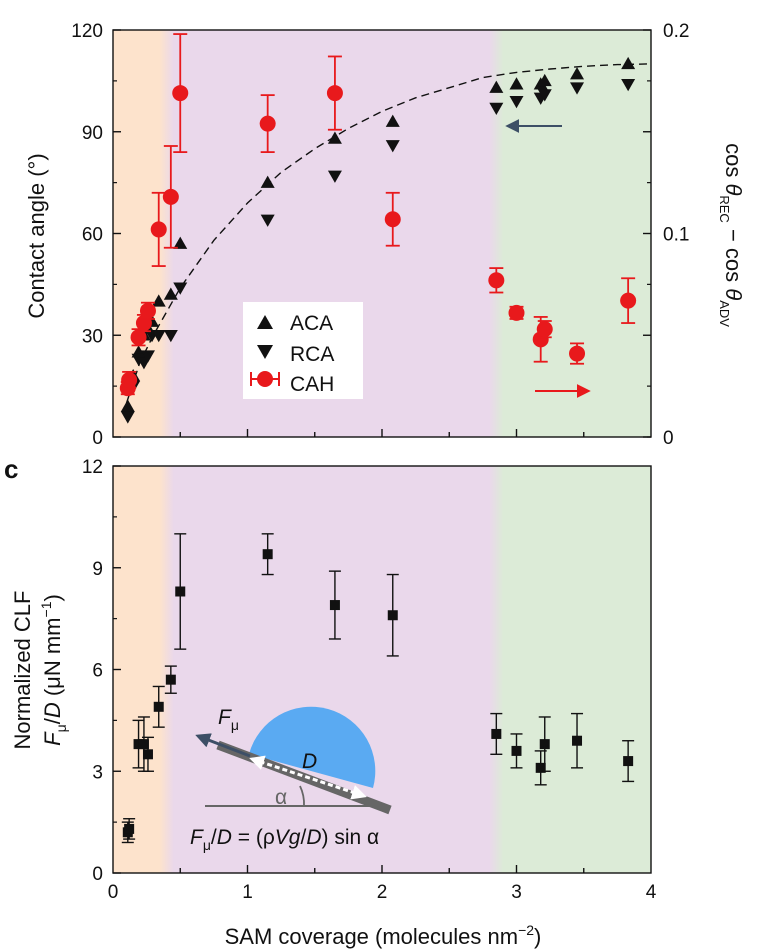 The image size is (757, 951). I want to click on force-arrow, so click(223, 745).